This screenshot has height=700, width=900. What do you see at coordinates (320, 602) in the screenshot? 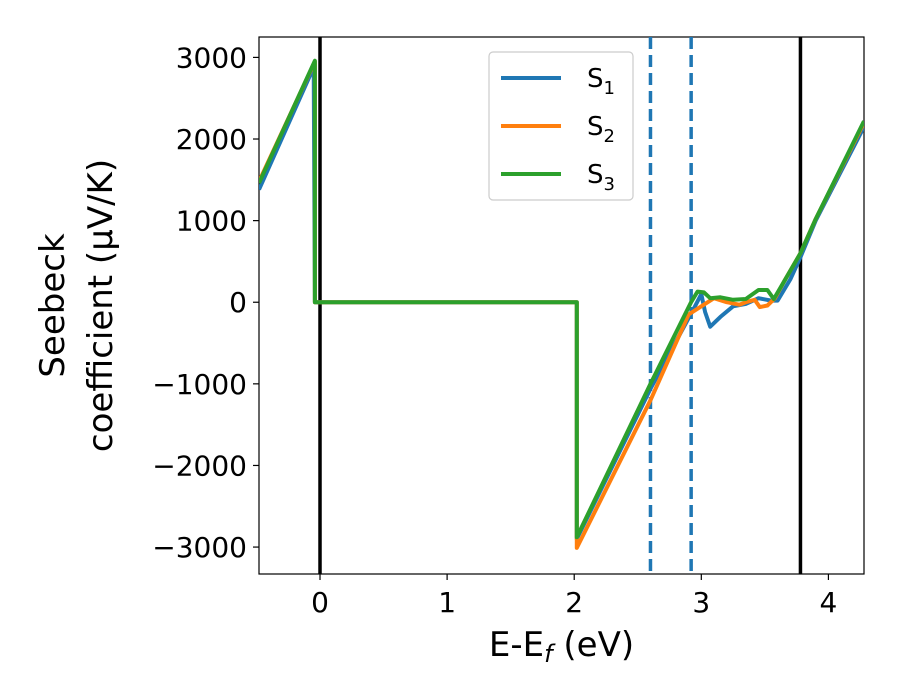
I see `x-tick-label: 0` at bounding box center [320, 602].